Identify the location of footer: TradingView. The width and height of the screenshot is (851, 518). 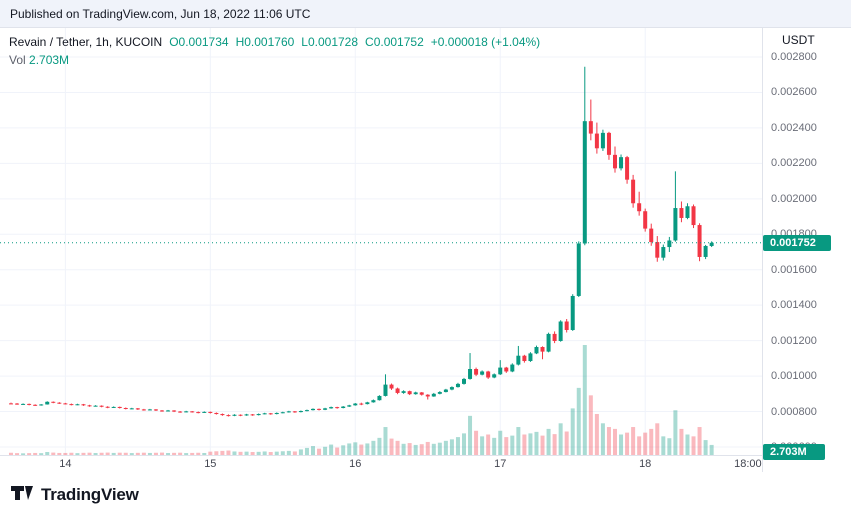
(425, 495).